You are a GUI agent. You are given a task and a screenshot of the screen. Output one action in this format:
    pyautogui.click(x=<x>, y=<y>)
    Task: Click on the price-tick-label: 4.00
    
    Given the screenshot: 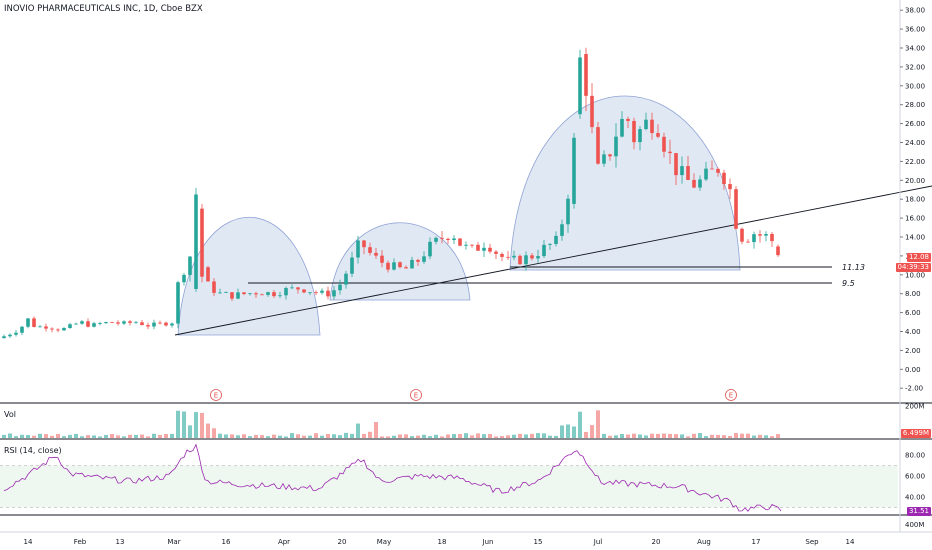 What is the action you would take?
    pyautogui.click(x=913, y=332)
    